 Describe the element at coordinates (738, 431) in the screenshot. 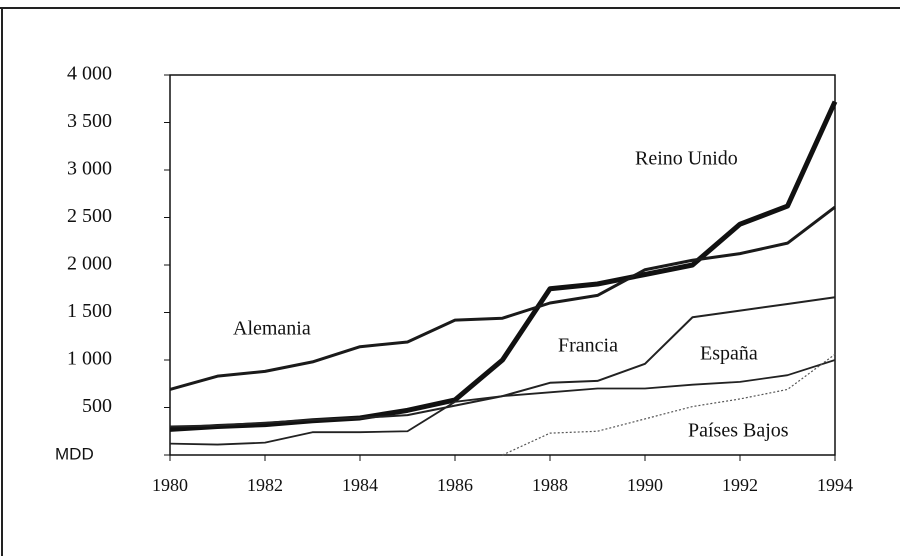

I see `series-label: Países Bajos` at that location.